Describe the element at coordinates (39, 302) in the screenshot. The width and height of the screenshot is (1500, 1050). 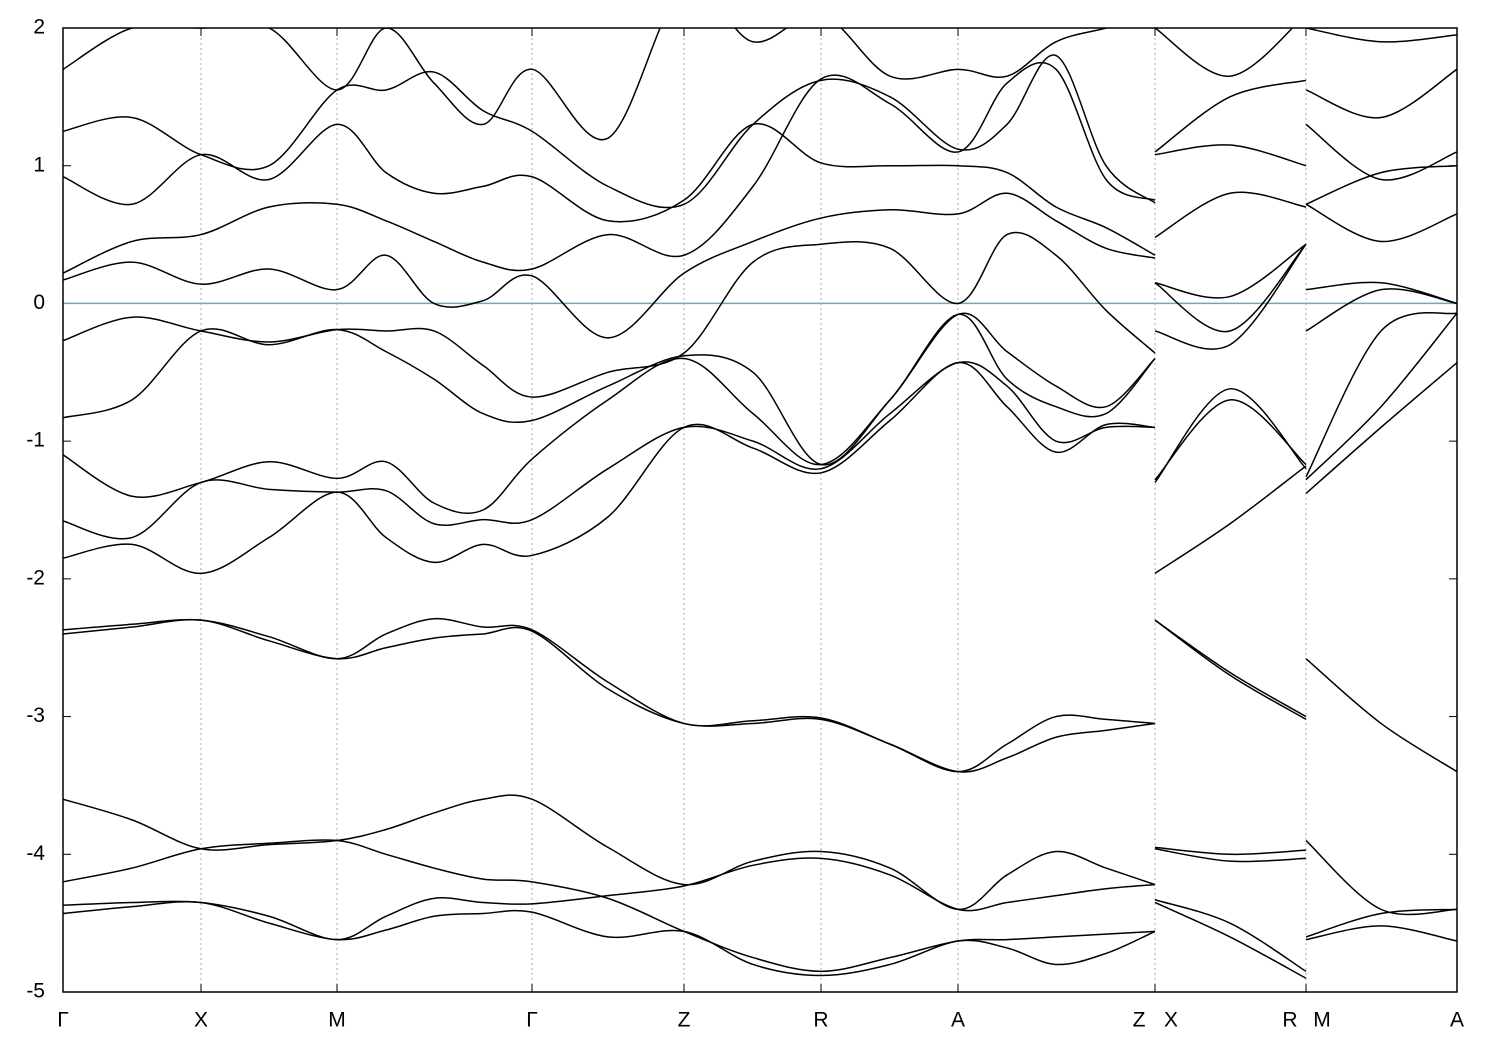
I see `y-tick-label: 0` at that location.